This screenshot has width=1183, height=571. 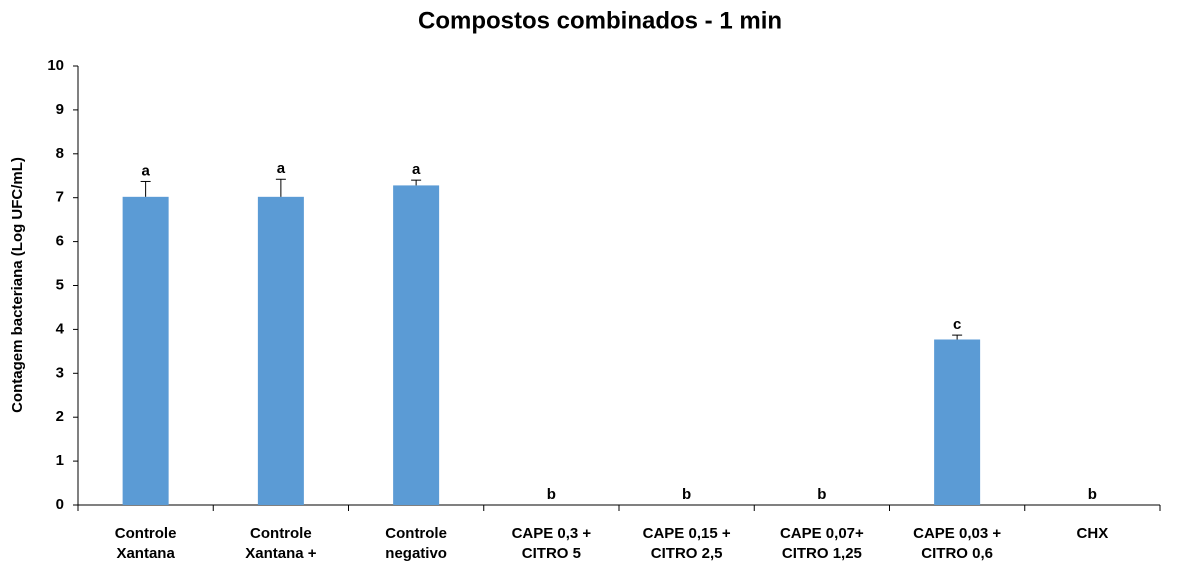 What do you see at coordinates (600, 20) in the screenshot?
I see `chart-title: Compostos combinados - 1 min` at bounding box center [600, 20].